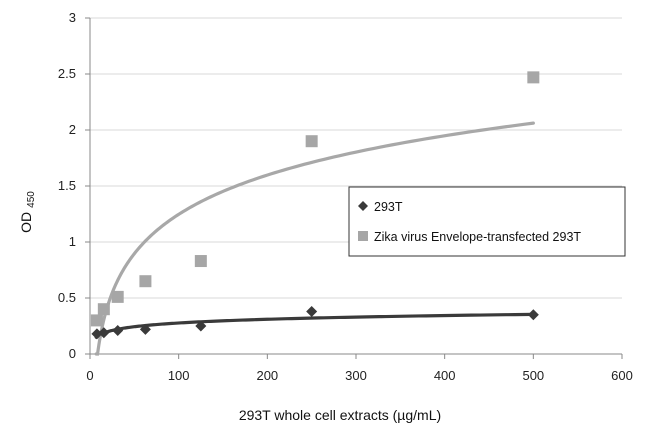 This screenshot has width=650, height=442. Describe the element at coordinates (72, 17) in the screenshot. I see `y-tick-label: 3` at that location.